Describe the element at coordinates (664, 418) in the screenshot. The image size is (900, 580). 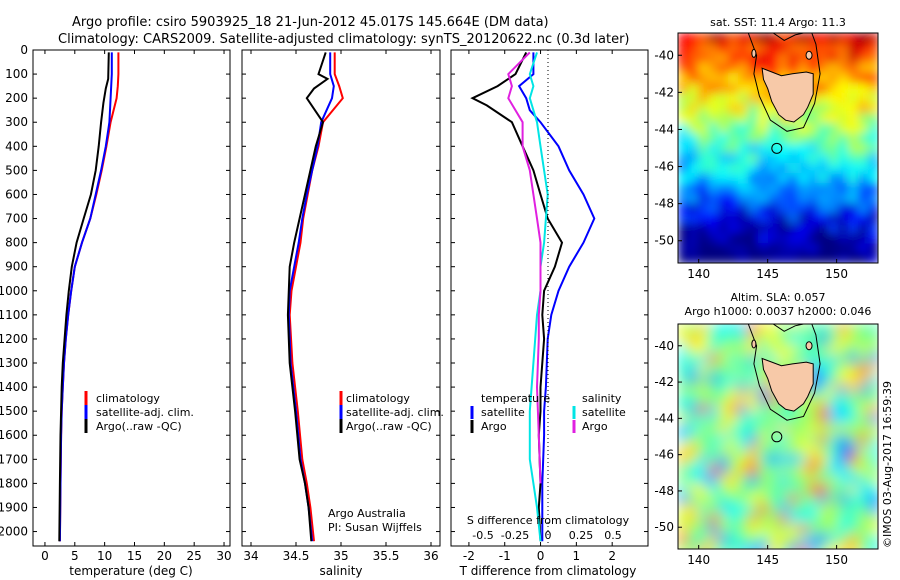
I see `map-y-tick-label: -44` at that location.